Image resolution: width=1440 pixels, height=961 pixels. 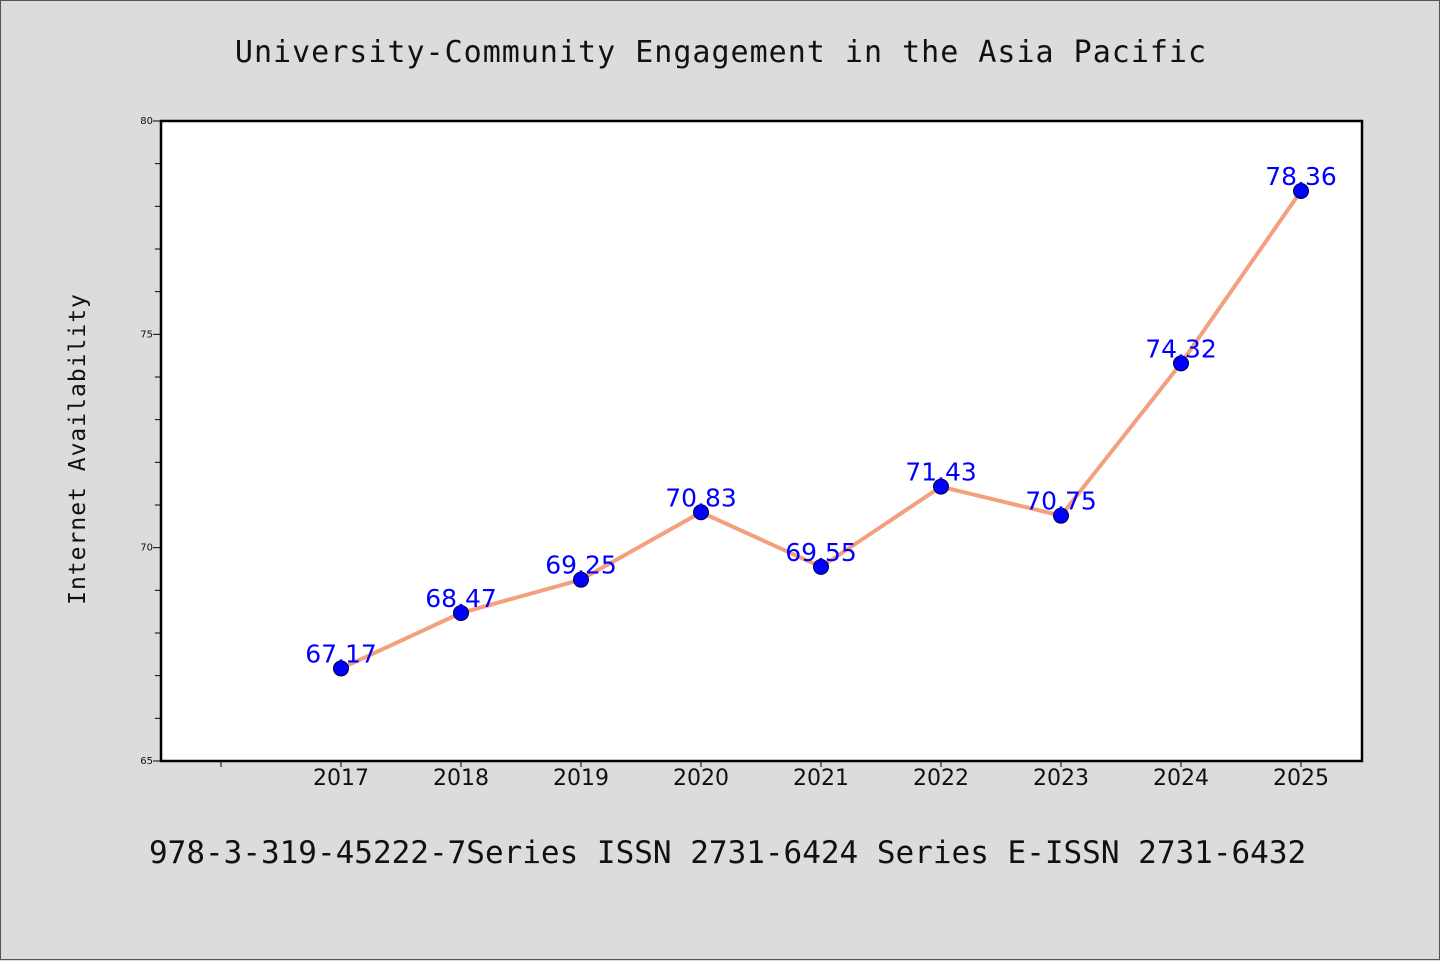 I want to click on x-tick-label: 2021, so click(x=821, y=778).